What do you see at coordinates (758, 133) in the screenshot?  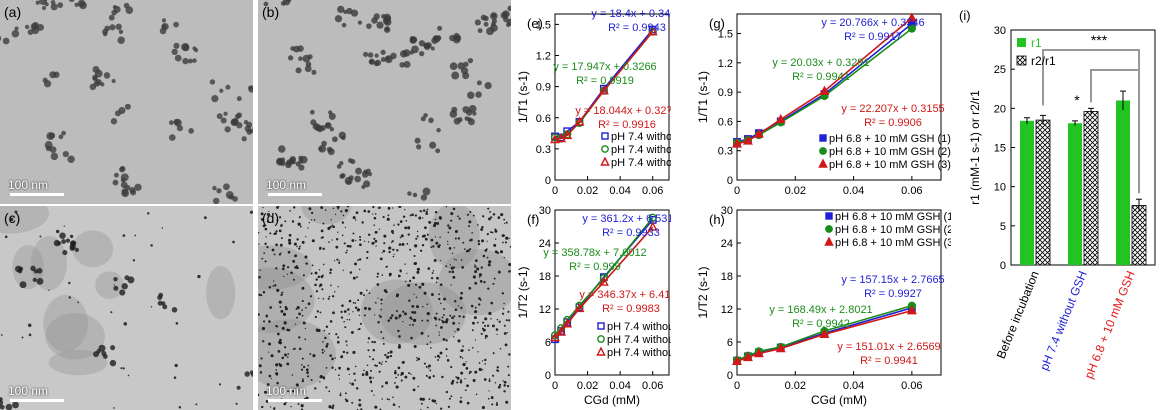 I see `data-point` at bounding box center [758, 133].